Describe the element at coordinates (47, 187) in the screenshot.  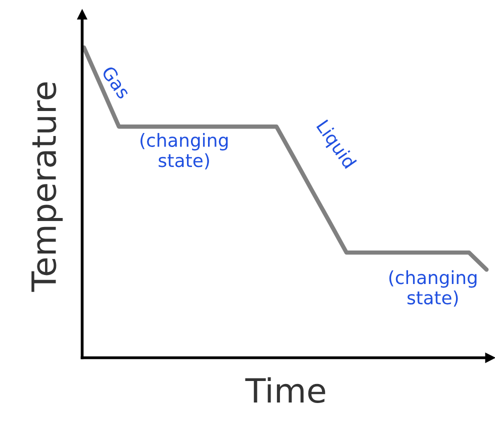
I see `y-axis-title: Temperature` at that location.